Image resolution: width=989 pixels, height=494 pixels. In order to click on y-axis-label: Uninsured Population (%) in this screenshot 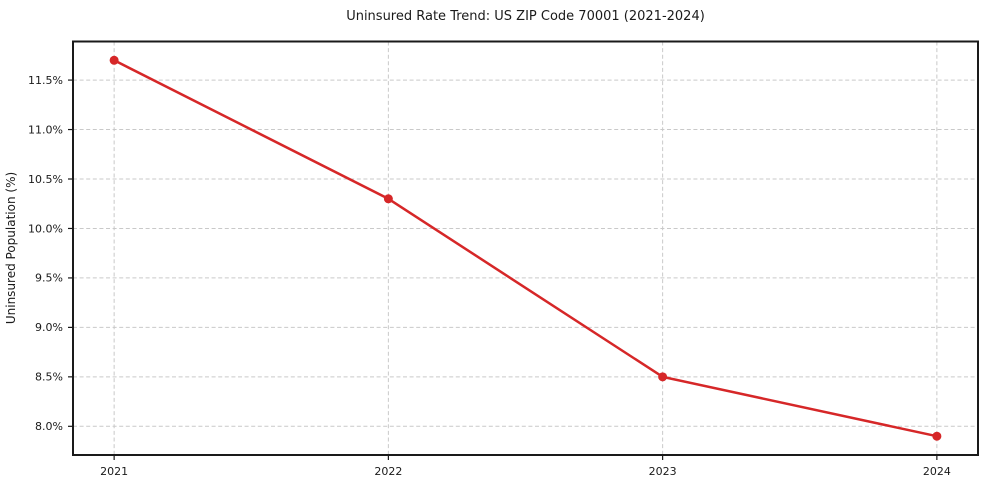, I will do `click(11, 248)`.